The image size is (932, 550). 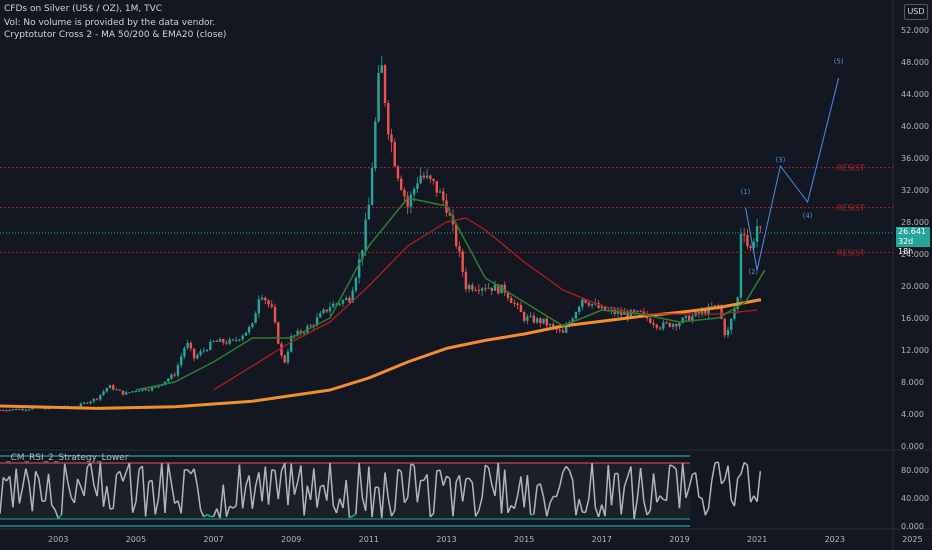 What do you see at coordinates (67, 458) in the screenshot?
I see `rsi-indicator-title: _CM_RSI_2_Strategy_Lower` at bounding box center [67, 458].